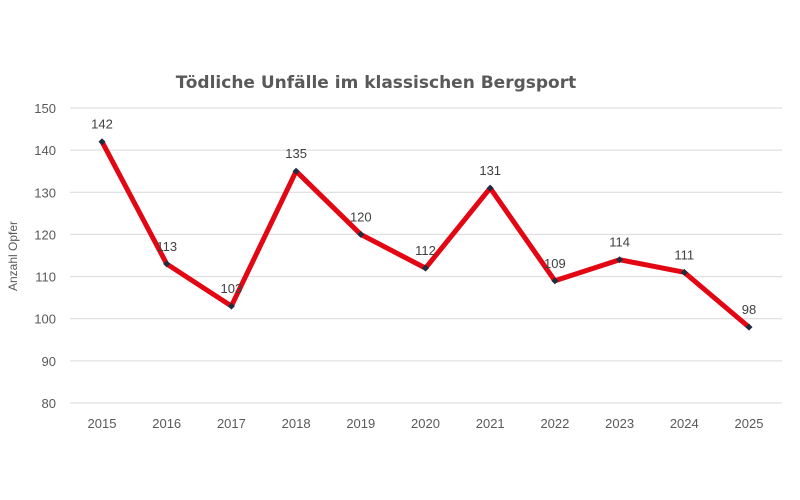 The image size is (800, 500). I want to click on data-label: 142, so click(102, 124).